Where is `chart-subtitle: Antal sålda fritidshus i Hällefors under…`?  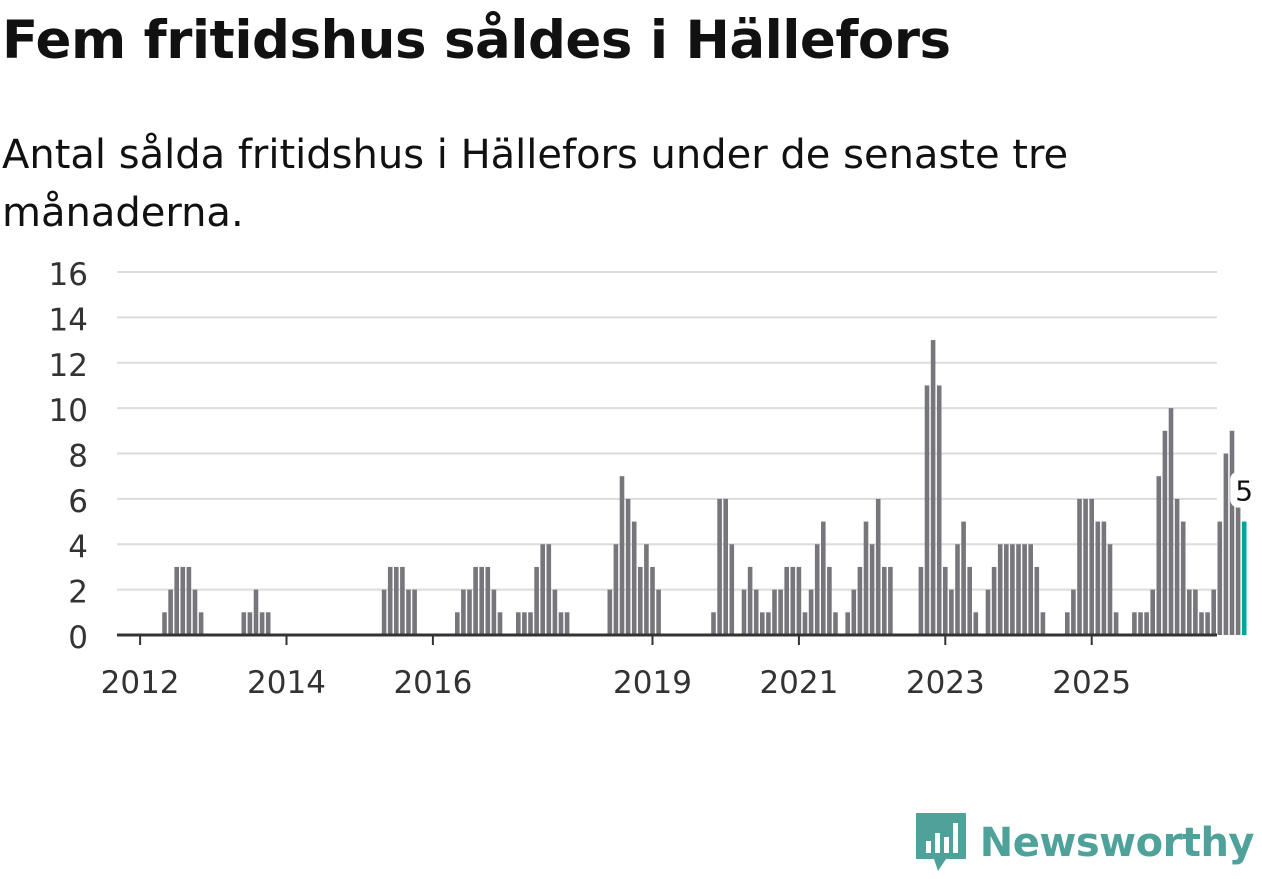 chart-subtitle: Antal sålda fritidshus i Hällefors under… is located at coordinates (535, 184).